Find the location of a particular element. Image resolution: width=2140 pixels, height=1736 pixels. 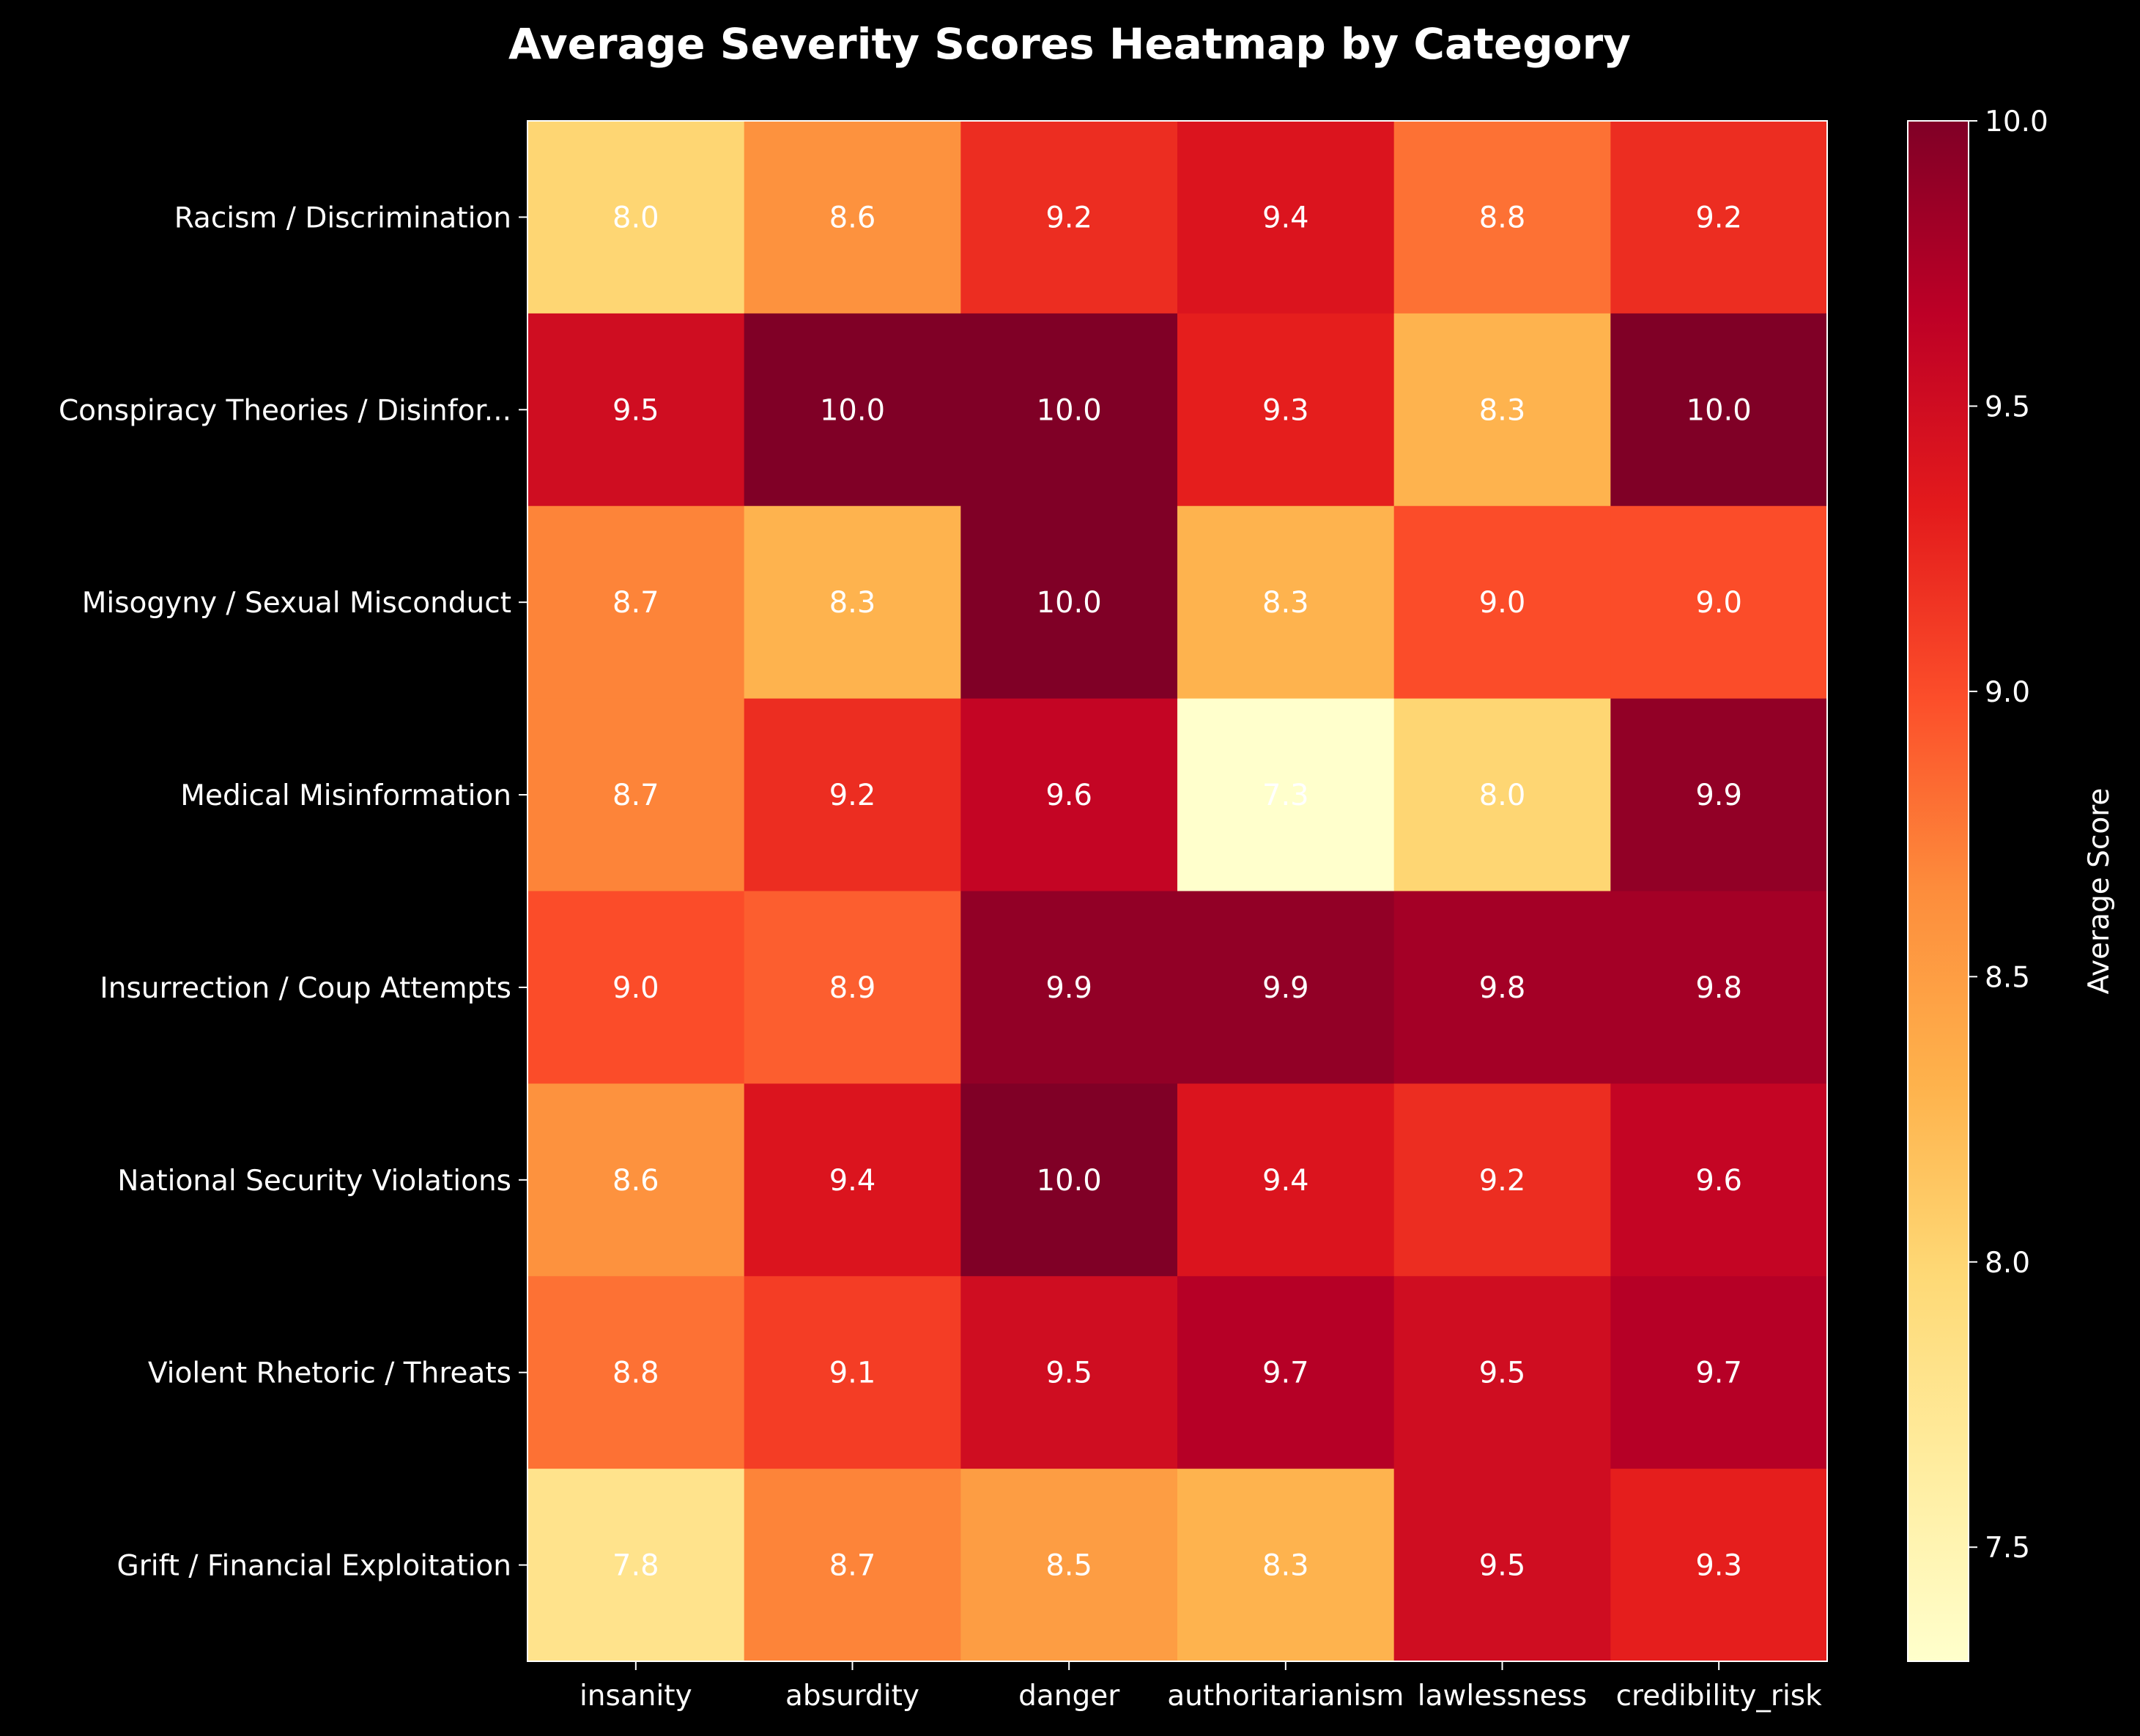

colorbar-gradient is located at coordinates (1938, 891).